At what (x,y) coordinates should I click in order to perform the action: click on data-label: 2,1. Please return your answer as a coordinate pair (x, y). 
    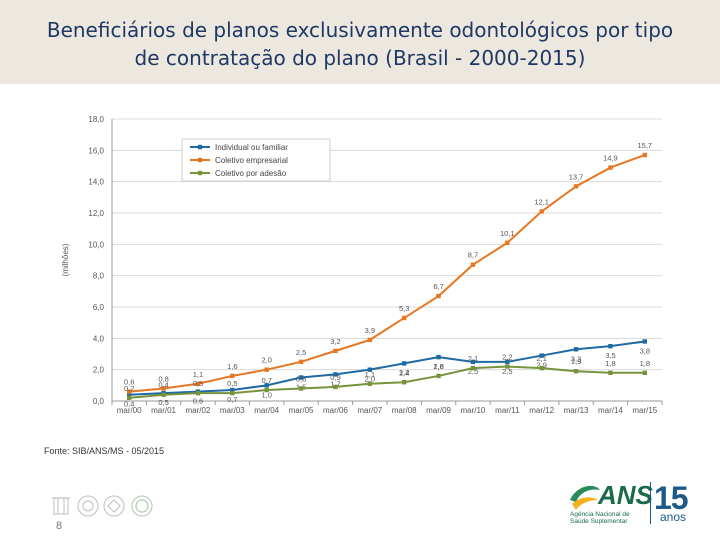
    Looking at the image, I should click on (473, 358).